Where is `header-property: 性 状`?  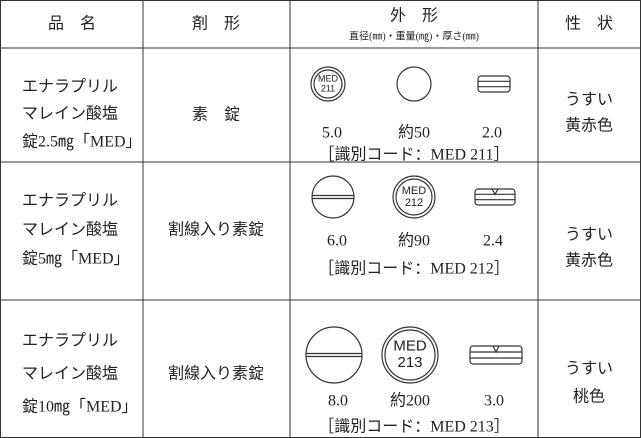 header-property: 性 状 is located at coordinates (589, 24).